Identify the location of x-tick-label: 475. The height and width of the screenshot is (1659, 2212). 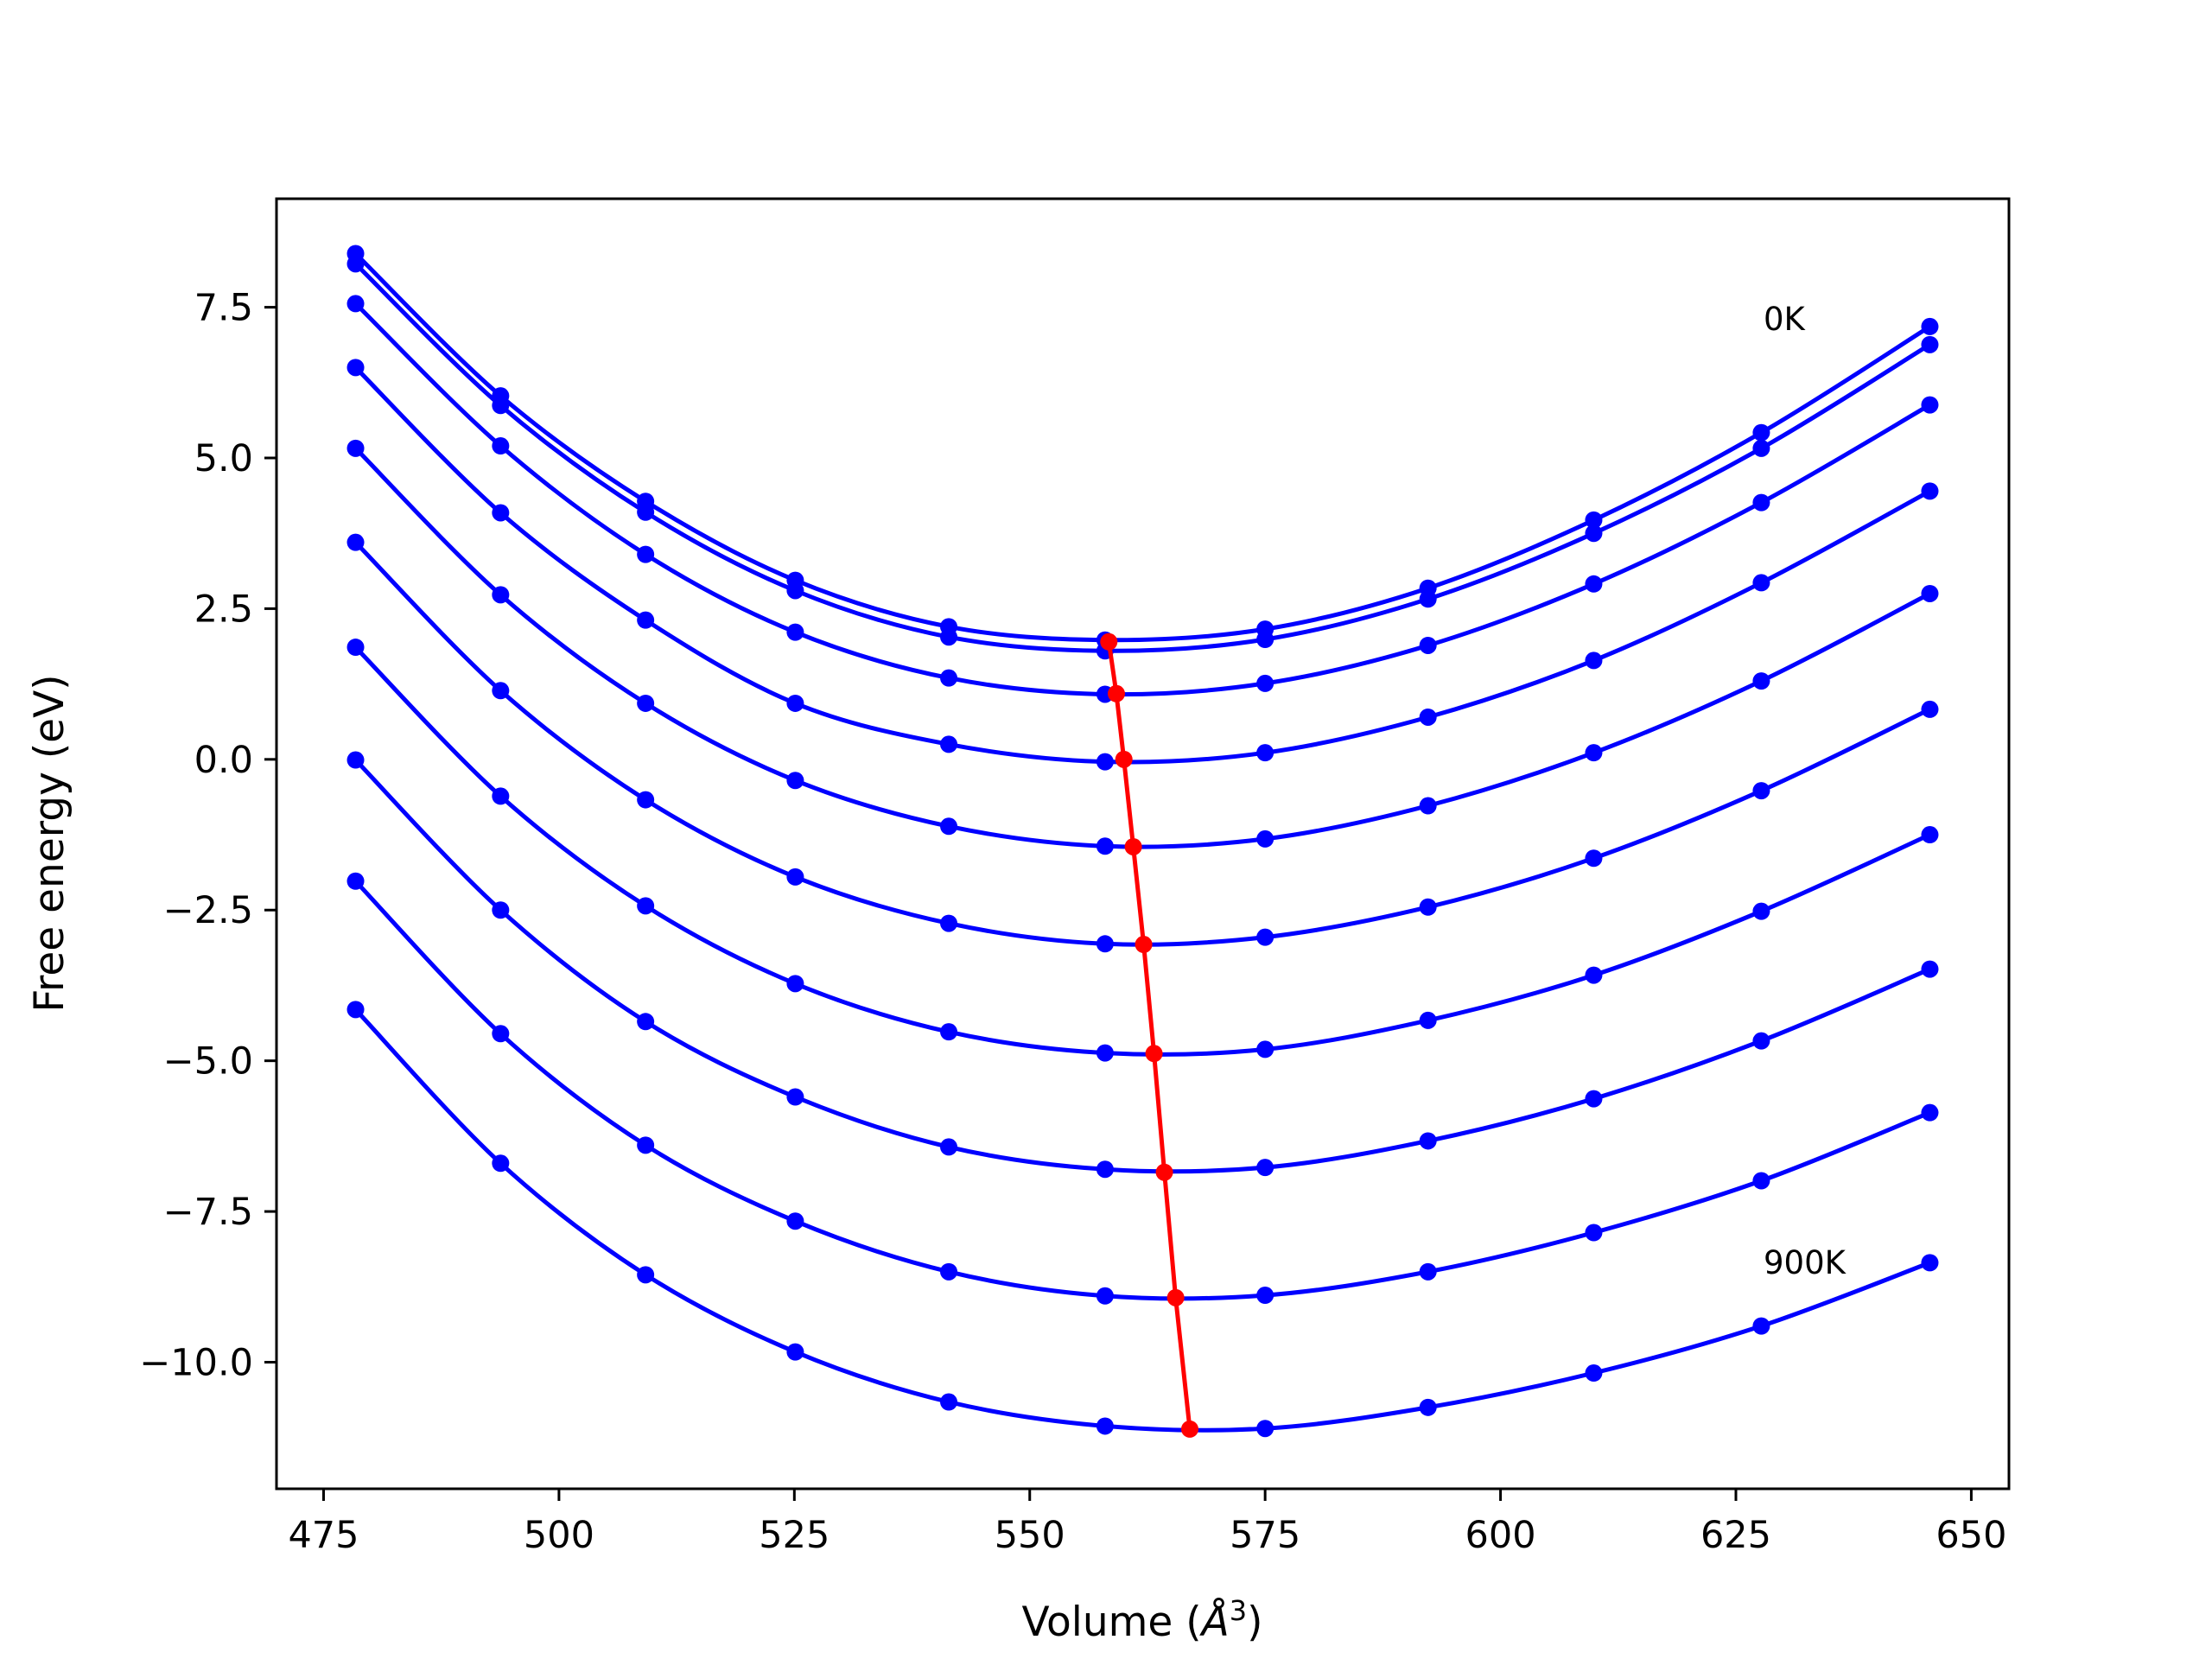
(323, 1535).